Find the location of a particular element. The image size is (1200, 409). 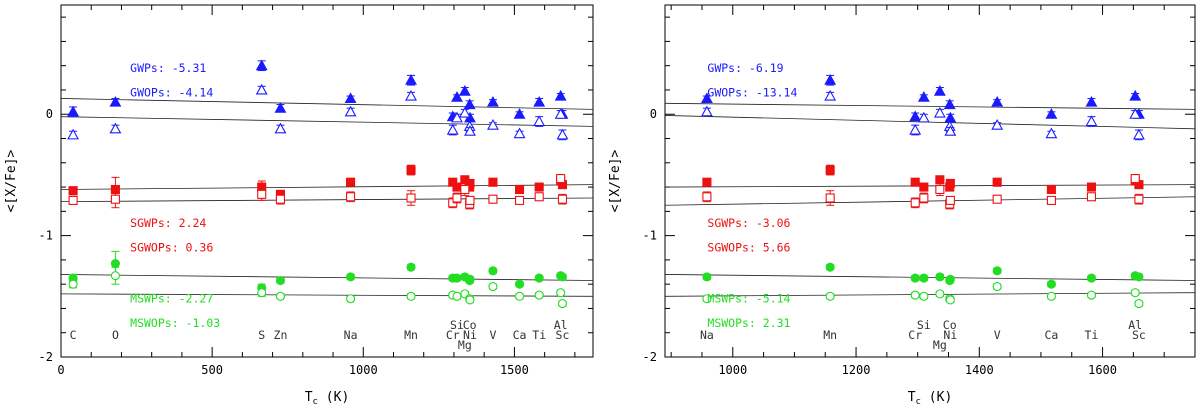

left-y-tick-label: -2 is located at coordinates (46, 357).